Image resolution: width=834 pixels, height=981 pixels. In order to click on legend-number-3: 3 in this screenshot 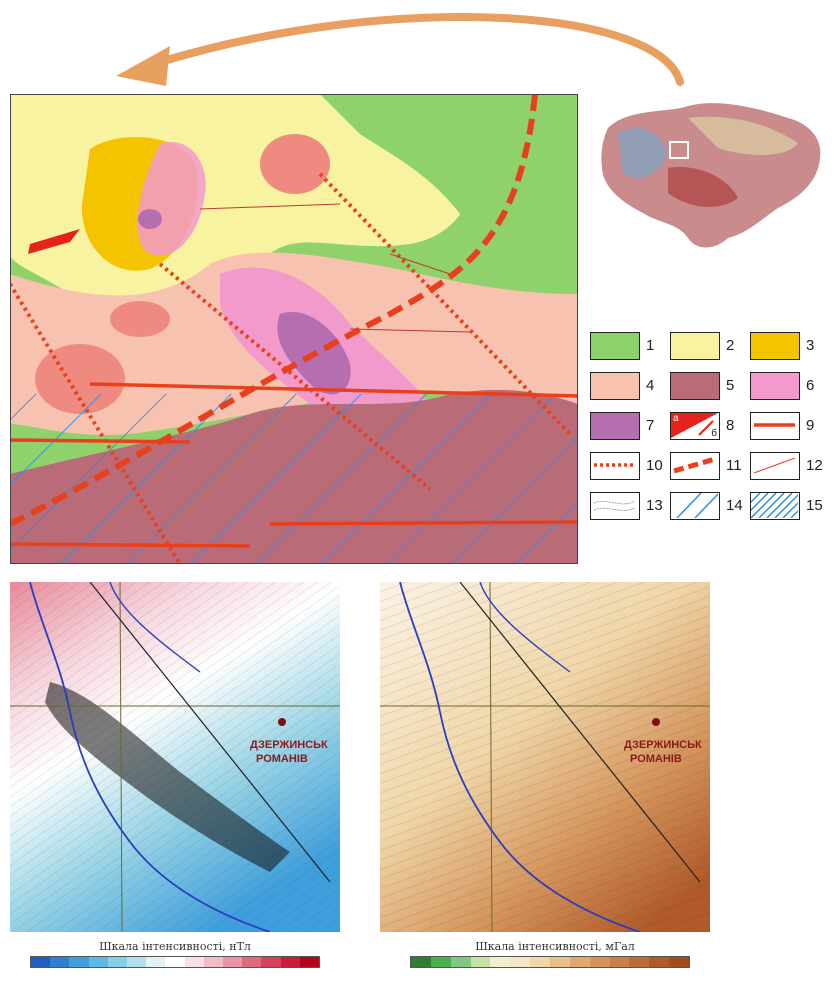, I will do `click(810, 345)`.